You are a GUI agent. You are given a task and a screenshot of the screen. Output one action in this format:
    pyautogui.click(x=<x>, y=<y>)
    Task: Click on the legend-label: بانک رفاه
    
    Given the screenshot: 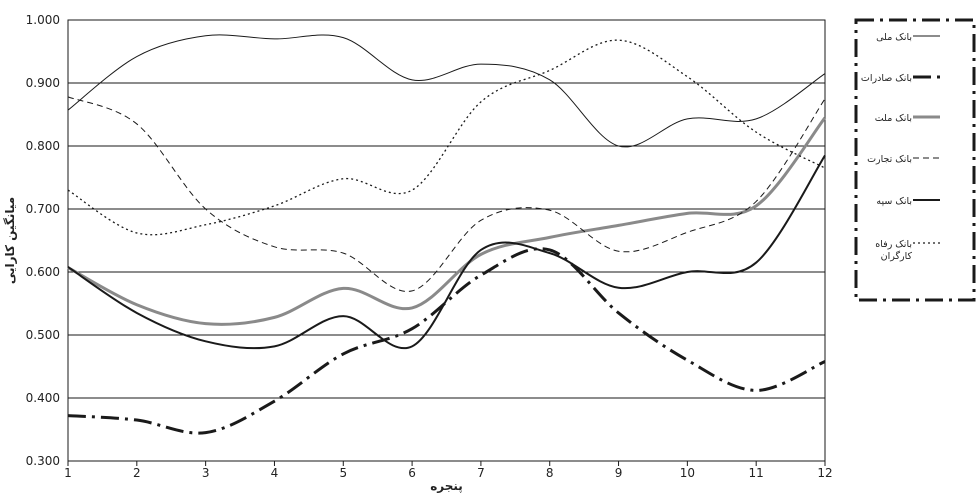 What is the action you would take?
    pyautogui.click(x=893, y=244)
    